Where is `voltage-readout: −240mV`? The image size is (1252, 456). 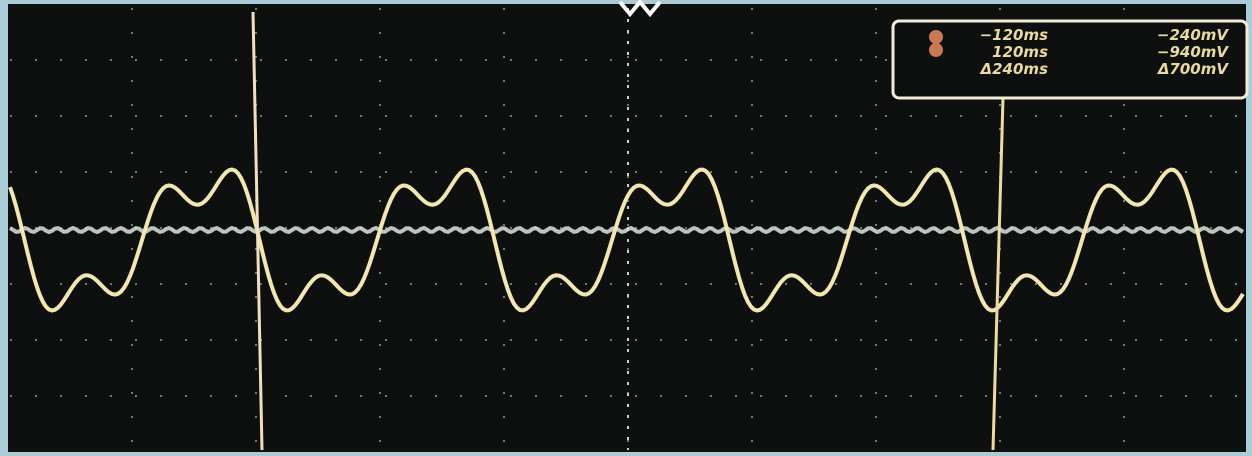
voltage-readout: −240mV is located at coordinates (1193, 35).